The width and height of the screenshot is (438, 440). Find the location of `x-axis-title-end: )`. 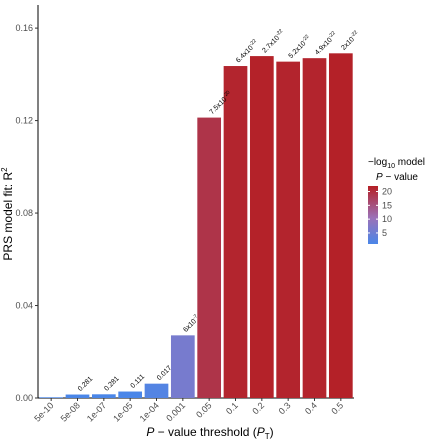

x-axis-title-end: ) is located at coordinates (272, 432).